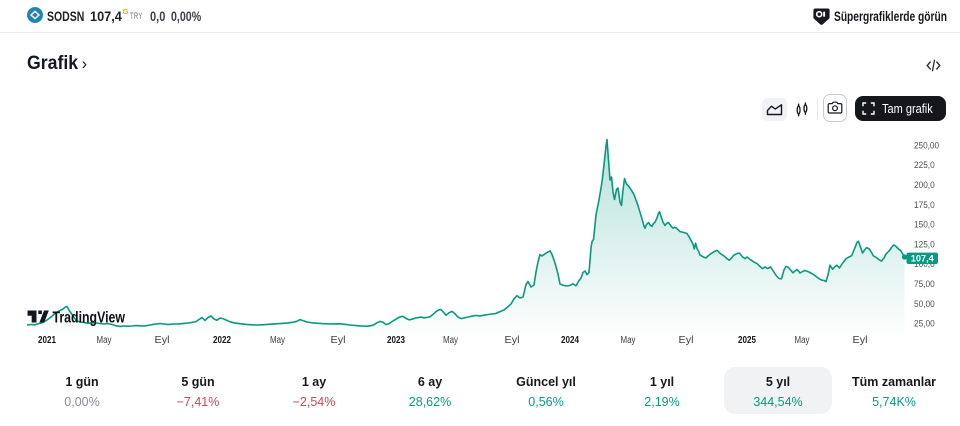 Image resolution: width=960 pixels, height=426 pixels. What do you see at coordinates (396, 340) in the screenshot?
I see `svg-text: 2023` at bounding box center [396, 340].